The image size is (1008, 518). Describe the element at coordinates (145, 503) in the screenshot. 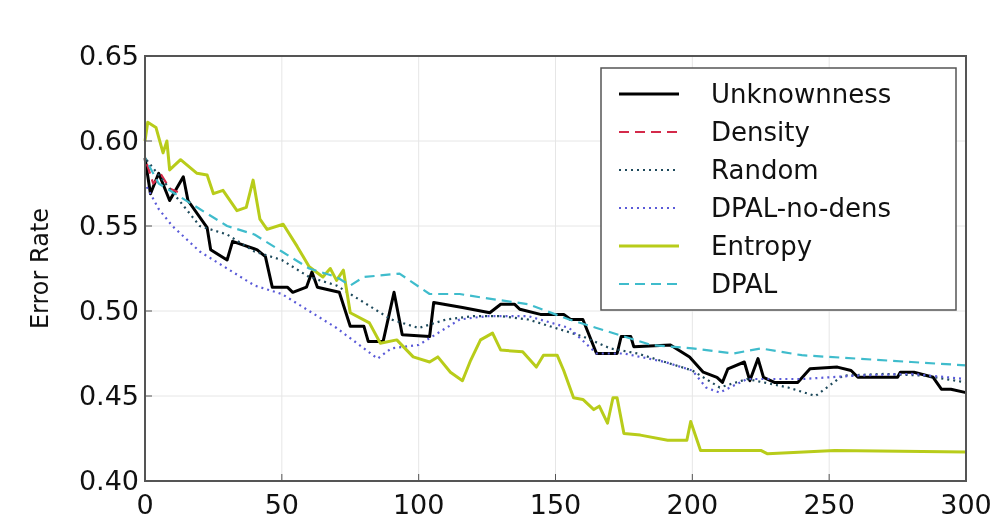

I see `x-tick-label: 0` at that location.